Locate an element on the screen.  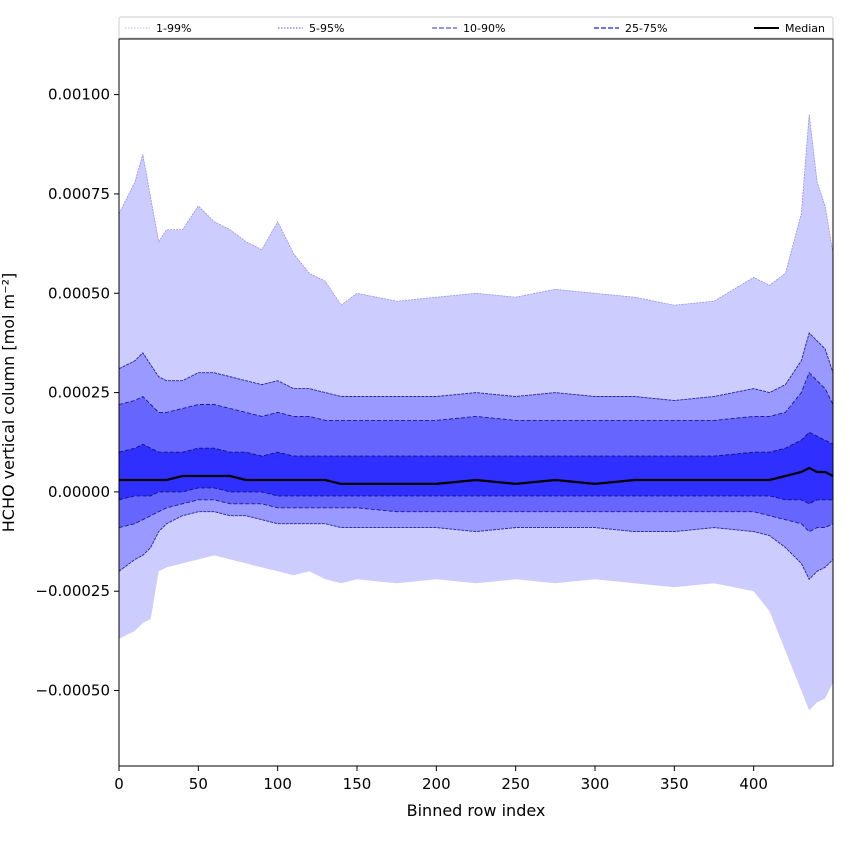
x-tick-label: 50 is located at coordinates (198, 784).